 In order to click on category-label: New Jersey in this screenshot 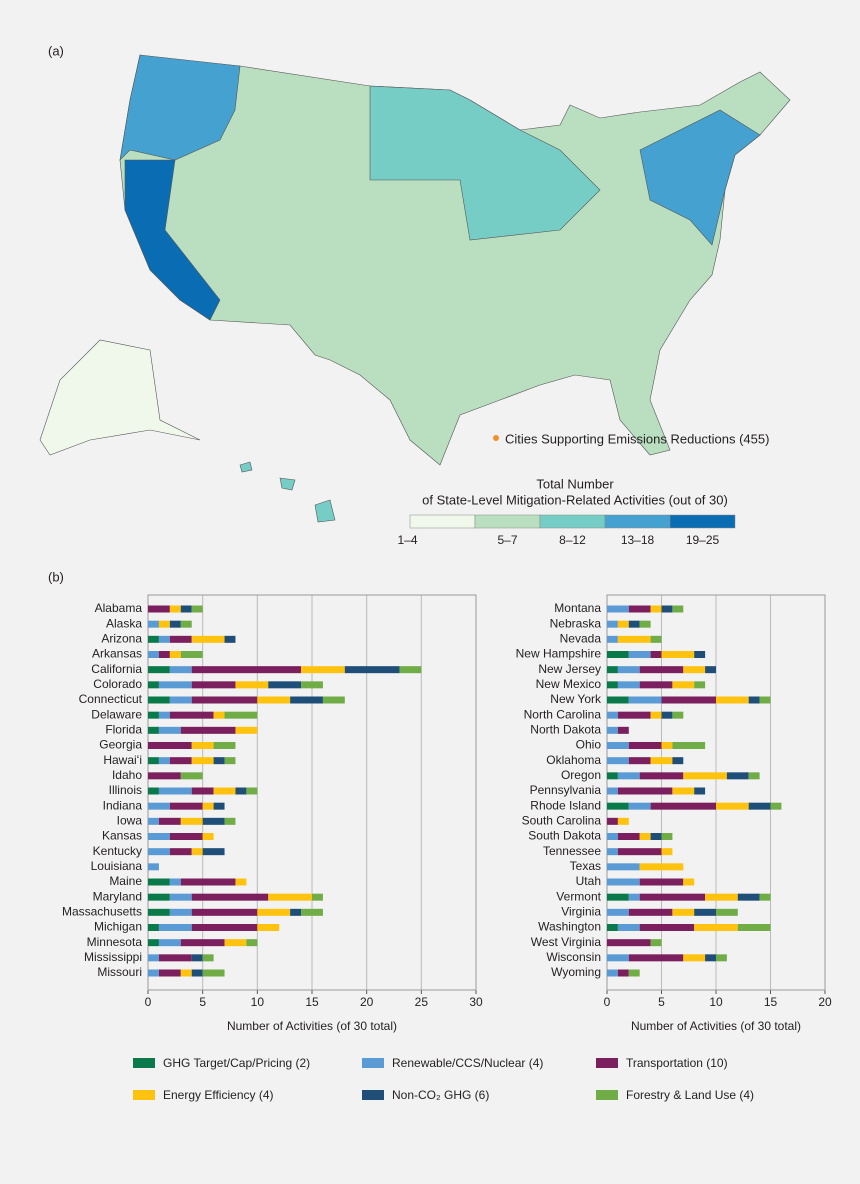, I will do `click(569, 669)`.